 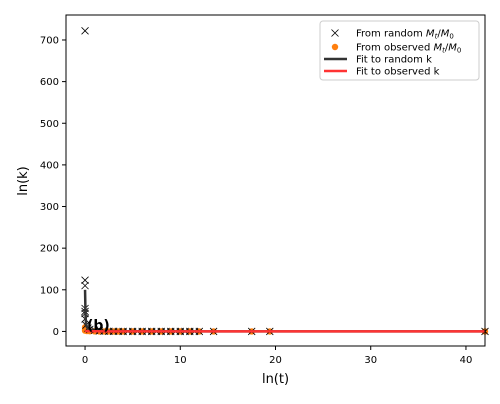 I want to click on legend-label: Fit to random k, so click(x=394, y=60).